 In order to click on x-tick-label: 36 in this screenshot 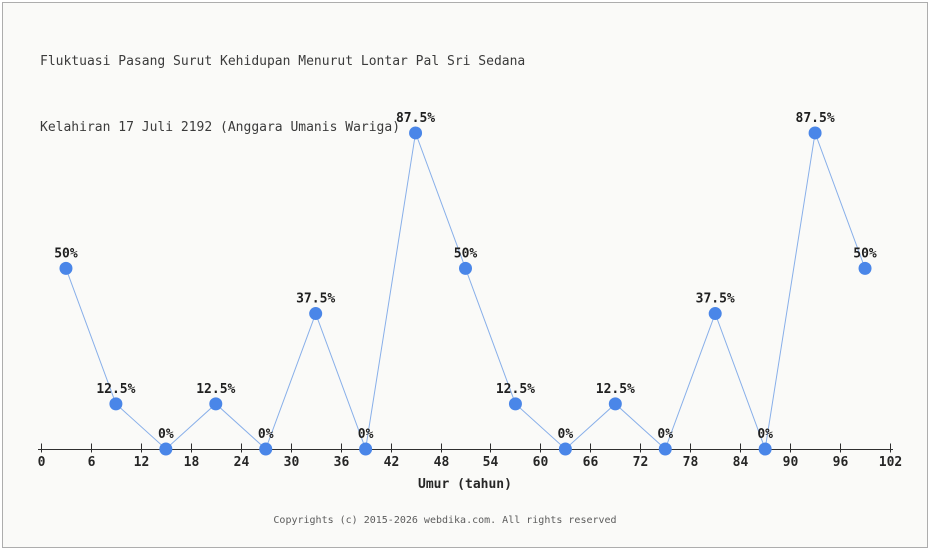, I will do `click(342, 462)`.